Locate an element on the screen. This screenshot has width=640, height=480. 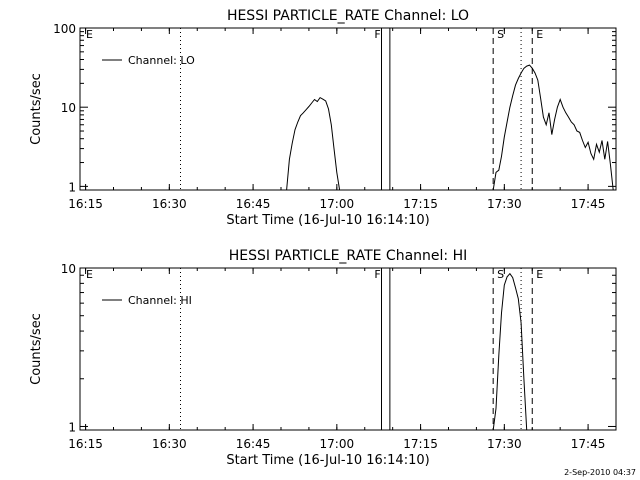
legend-label: Channel: LO is located at coordinates (161, 60).